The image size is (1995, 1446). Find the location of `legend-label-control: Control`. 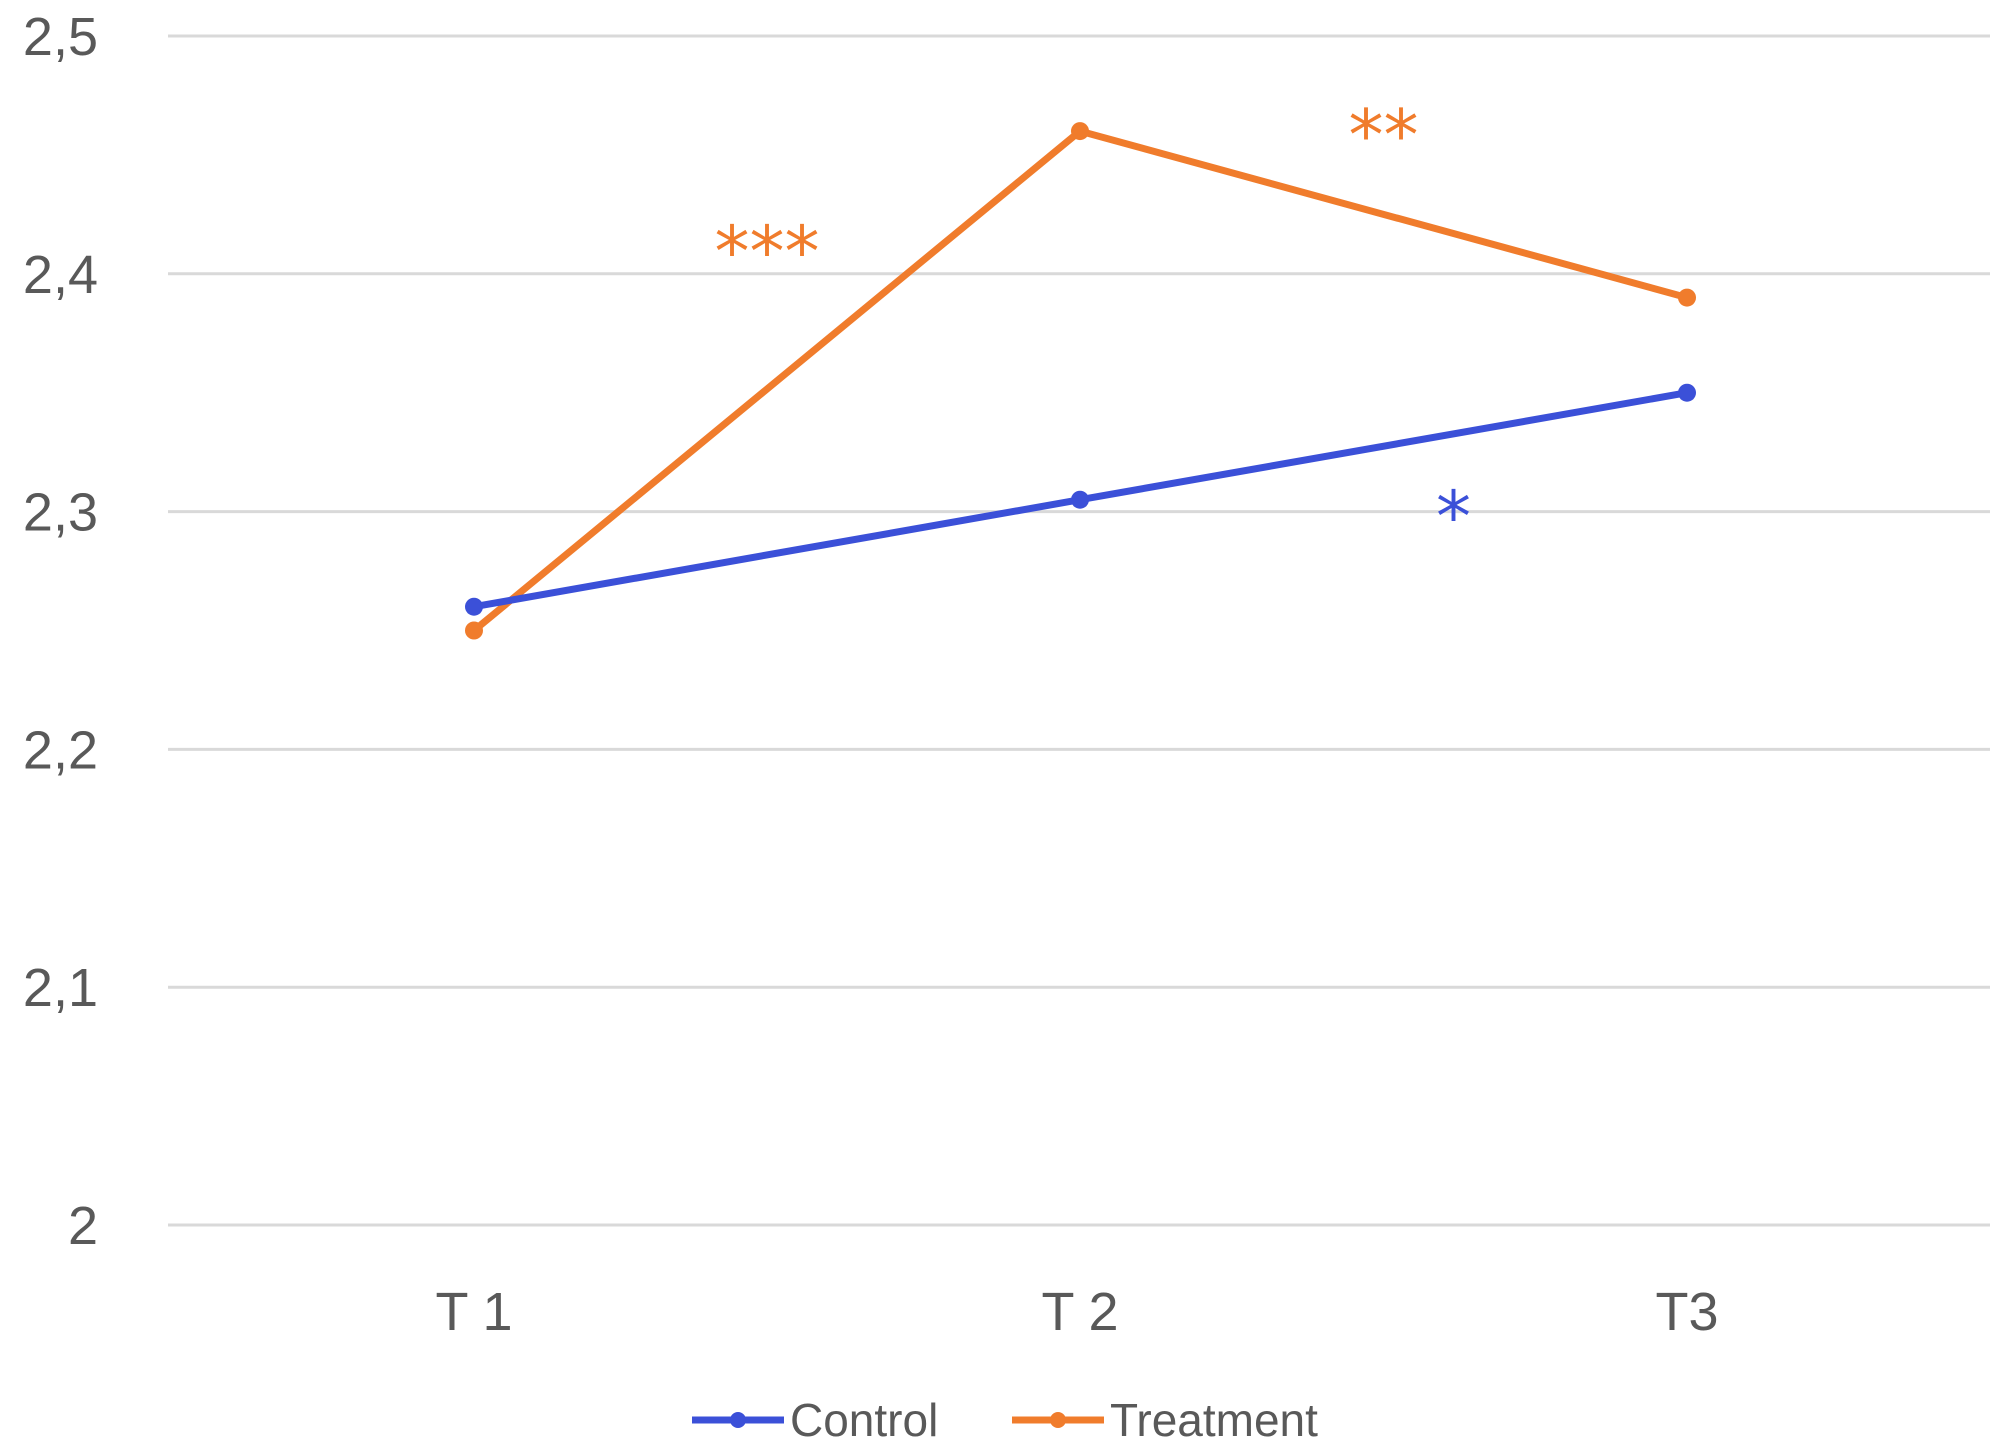

legend-label-control: Control is located at coordinates (864, 1417).